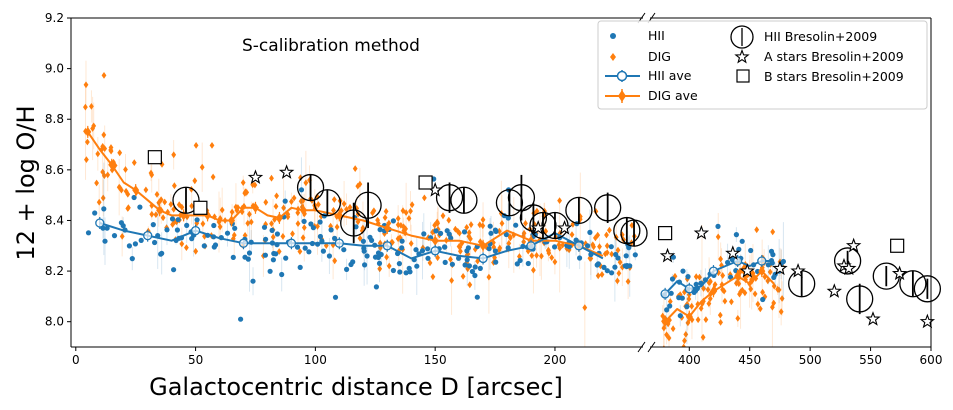  What do you see at coordinates (719, 296) in the screenshot?
I see `dig-ave-line` at bounding box center [719, 296].